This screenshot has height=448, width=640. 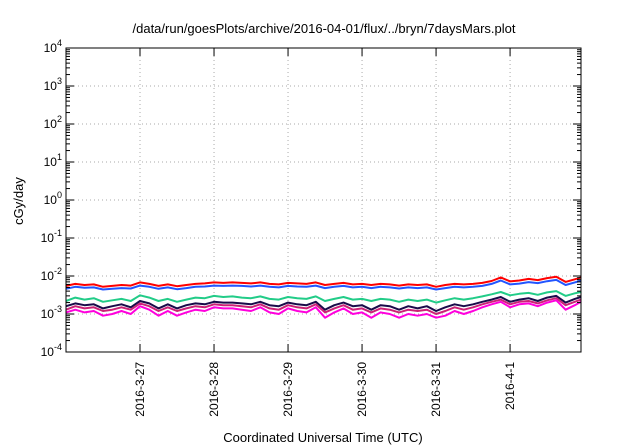 I want to click on y-tick-label: 10⁻³, so click(x=51, y=312).